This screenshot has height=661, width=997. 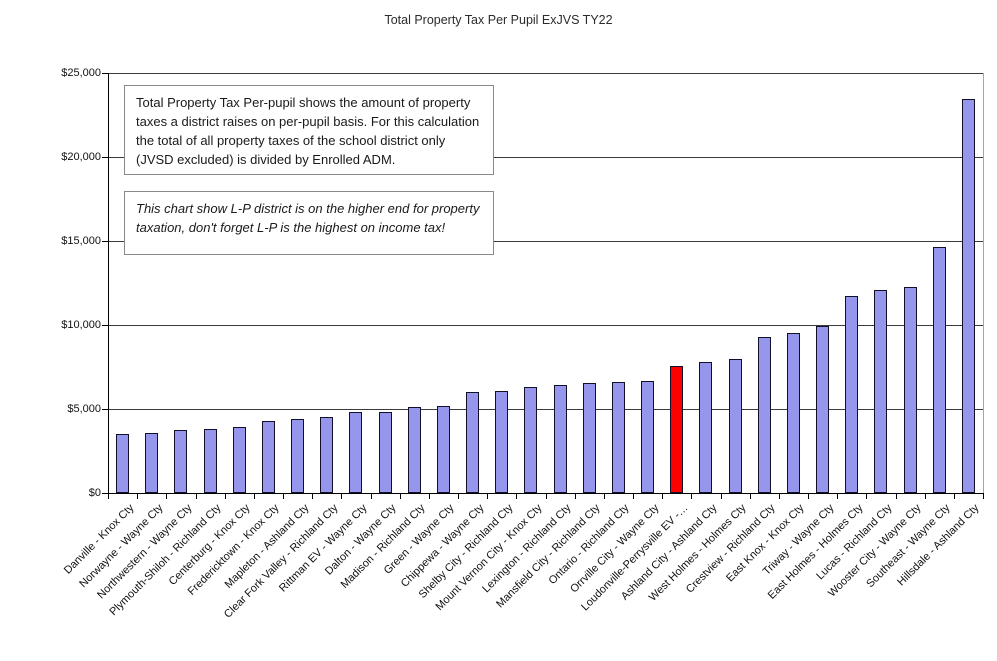 I want to click on y-axis-tick-label: $10,000, so click(x=81, y=325).